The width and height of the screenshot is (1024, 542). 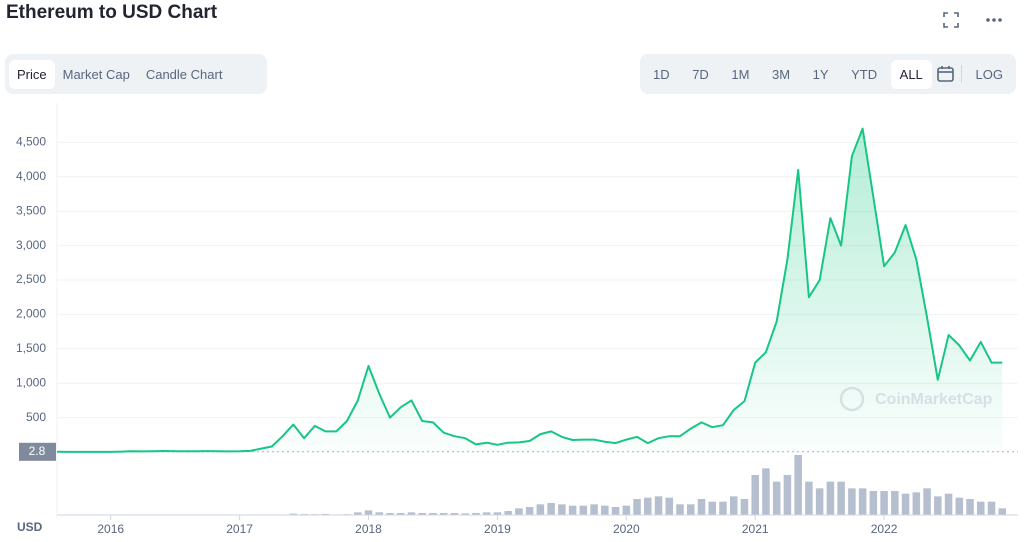 I want to click on watermark-text: CoinMarketCap, so click(x=934, y=399).